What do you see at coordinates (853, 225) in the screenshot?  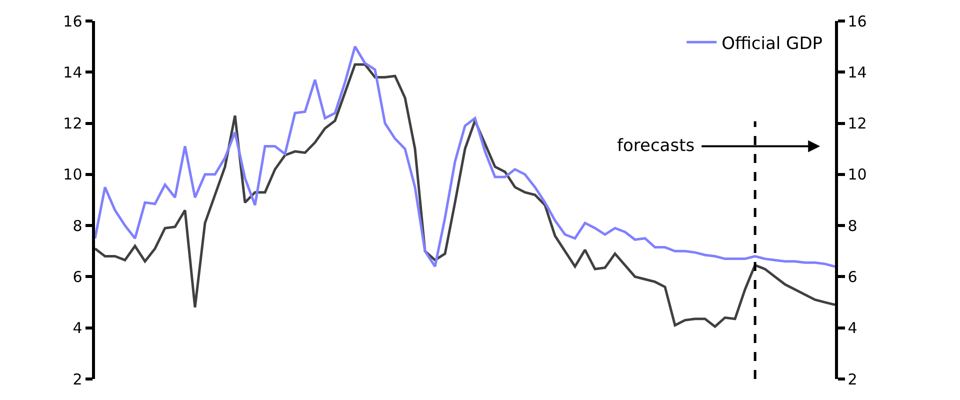 I see `y2-tick-label: 8` at bounding box center [853, 225].